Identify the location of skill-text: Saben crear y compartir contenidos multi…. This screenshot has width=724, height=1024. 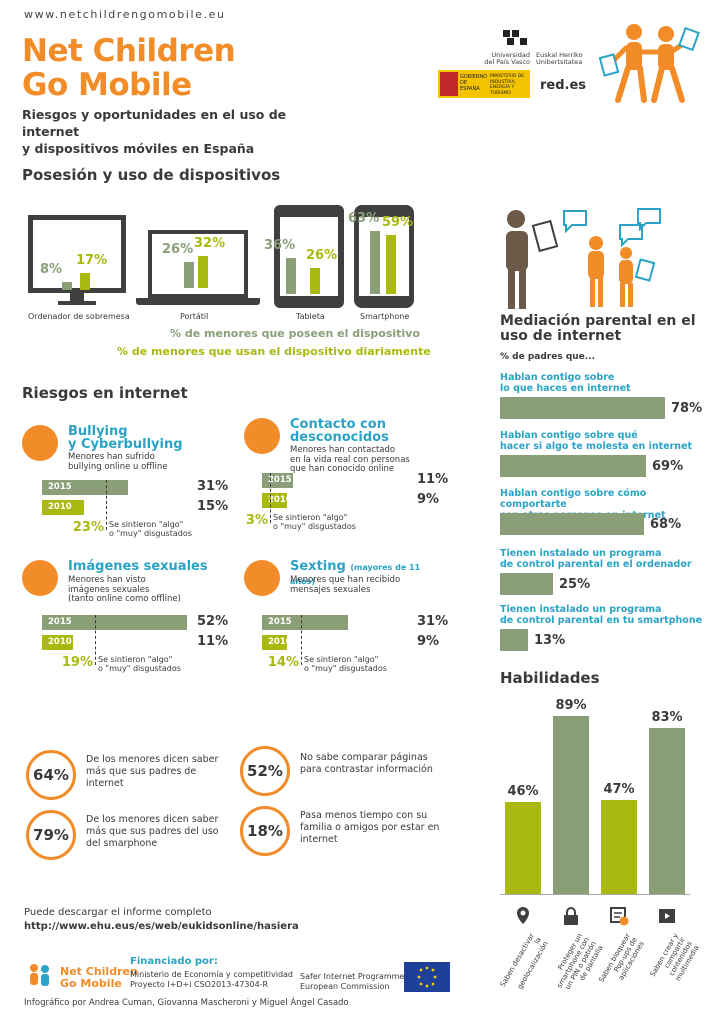
(674, 957).